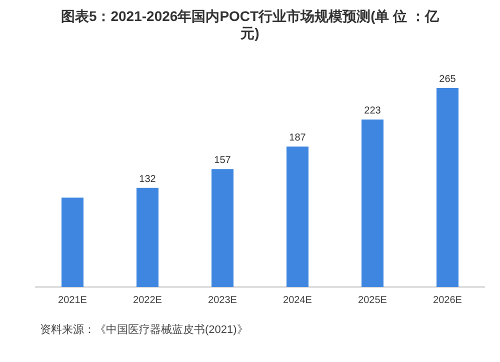  What do you see at coordinates (250, 25) in the screenshot?
I see `chart-title: 图表5：2021-2026年国内POCT行业市场规模预测(单 位 ：亿元)` at bounding box center [250, 25].